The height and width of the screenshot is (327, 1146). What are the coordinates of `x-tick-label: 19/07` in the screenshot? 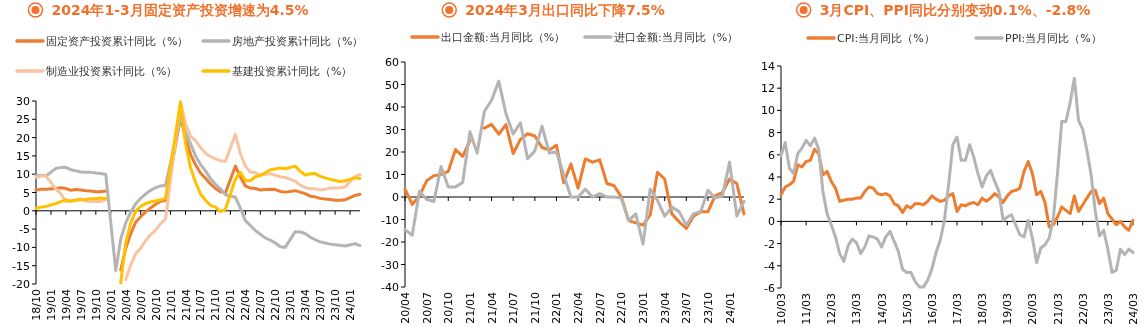 It's located at (81, 305).